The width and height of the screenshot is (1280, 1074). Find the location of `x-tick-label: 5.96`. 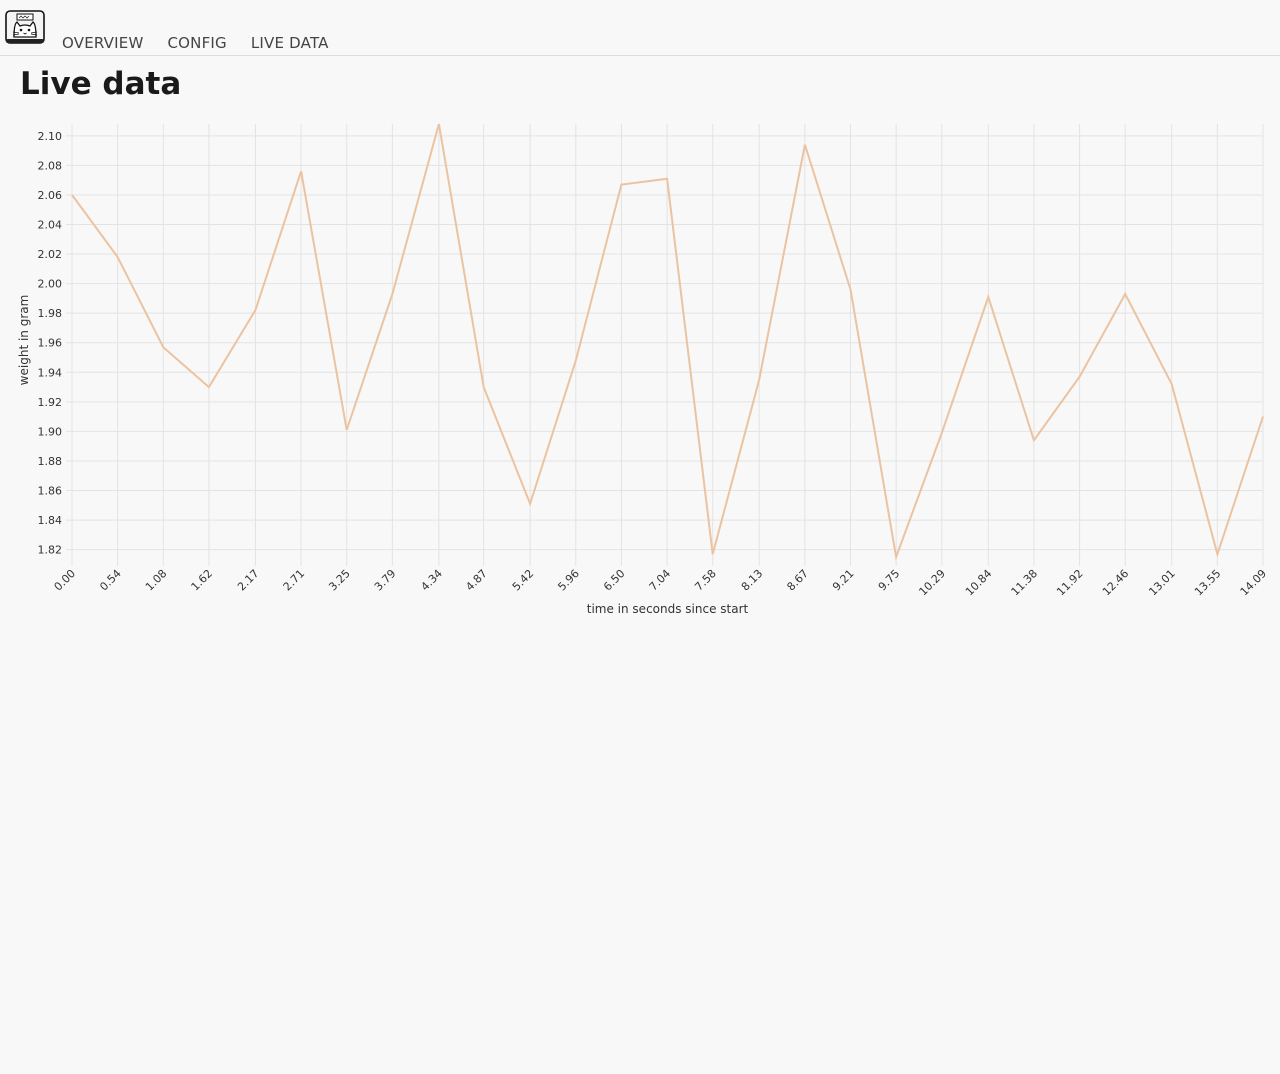

x-tick-label: 5.96 is located at coordinates (568, 580).